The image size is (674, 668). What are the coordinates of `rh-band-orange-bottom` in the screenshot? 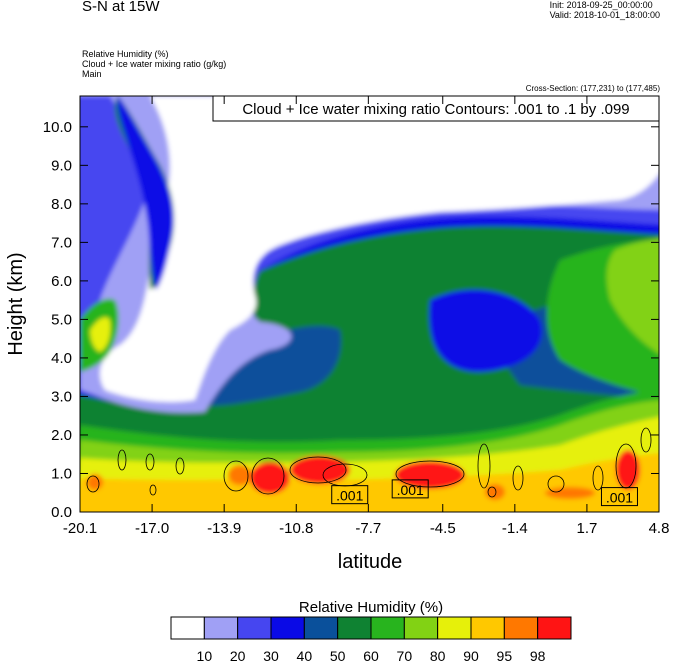 It's located at (369, 506).